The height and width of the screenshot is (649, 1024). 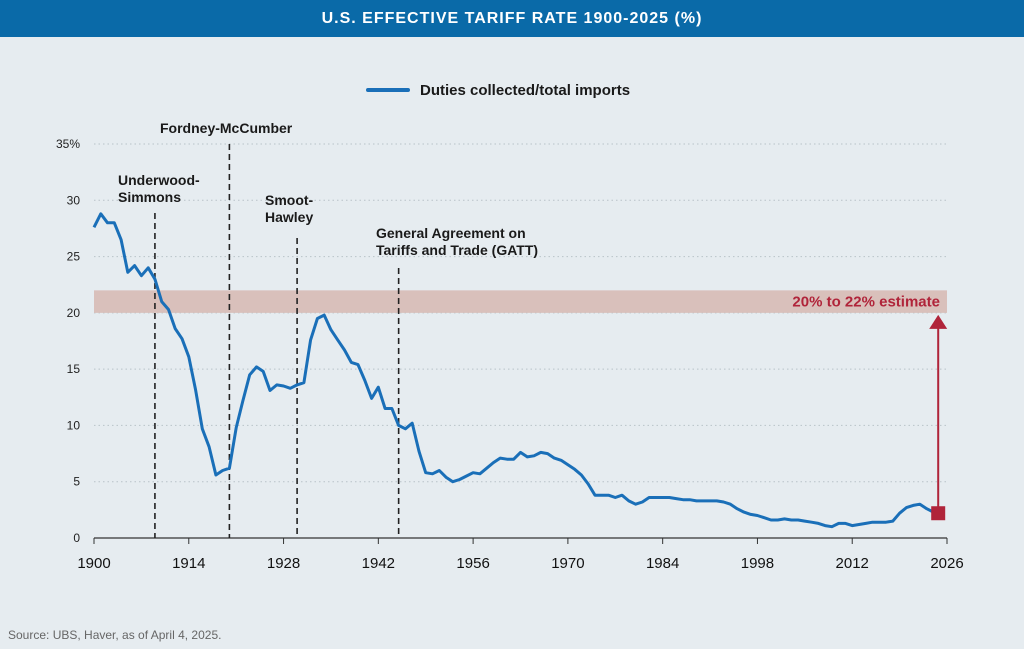 I want to click on y-tick-label: 20, so click(x=74, y=313).